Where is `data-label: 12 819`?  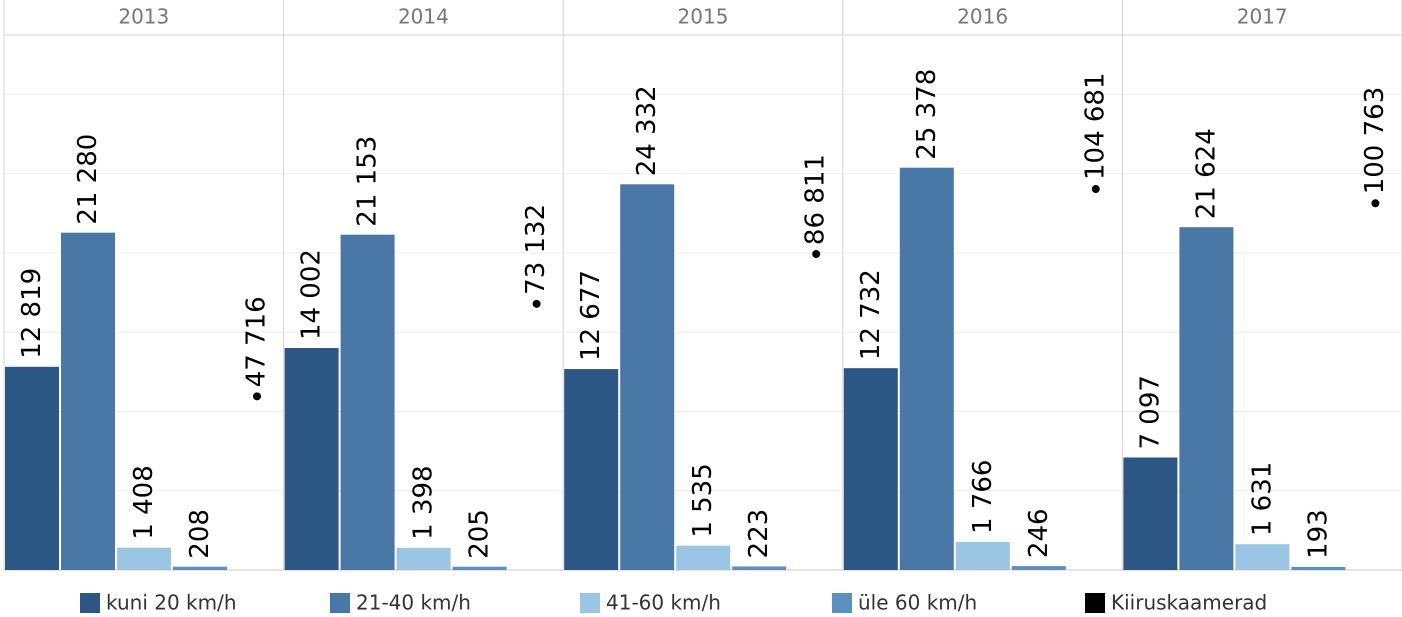
data-label: 12 819 is located at coordinates (32, 313).